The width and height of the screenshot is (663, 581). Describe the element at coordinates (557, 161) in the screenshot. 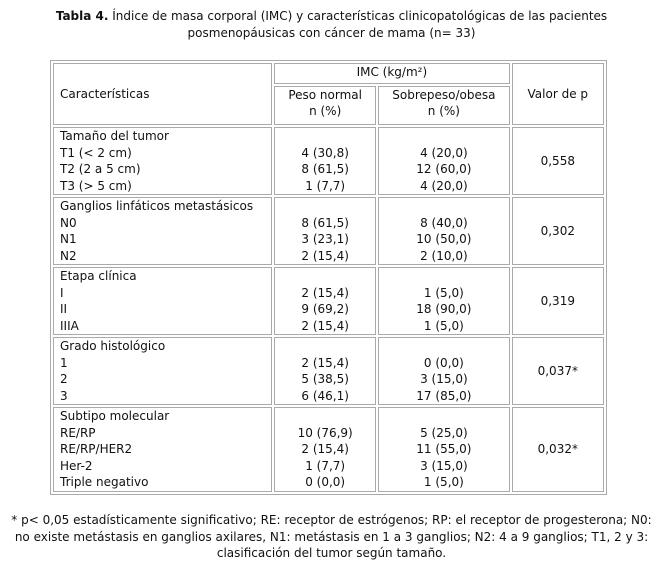

I see `p-value: 0,558` at that location.